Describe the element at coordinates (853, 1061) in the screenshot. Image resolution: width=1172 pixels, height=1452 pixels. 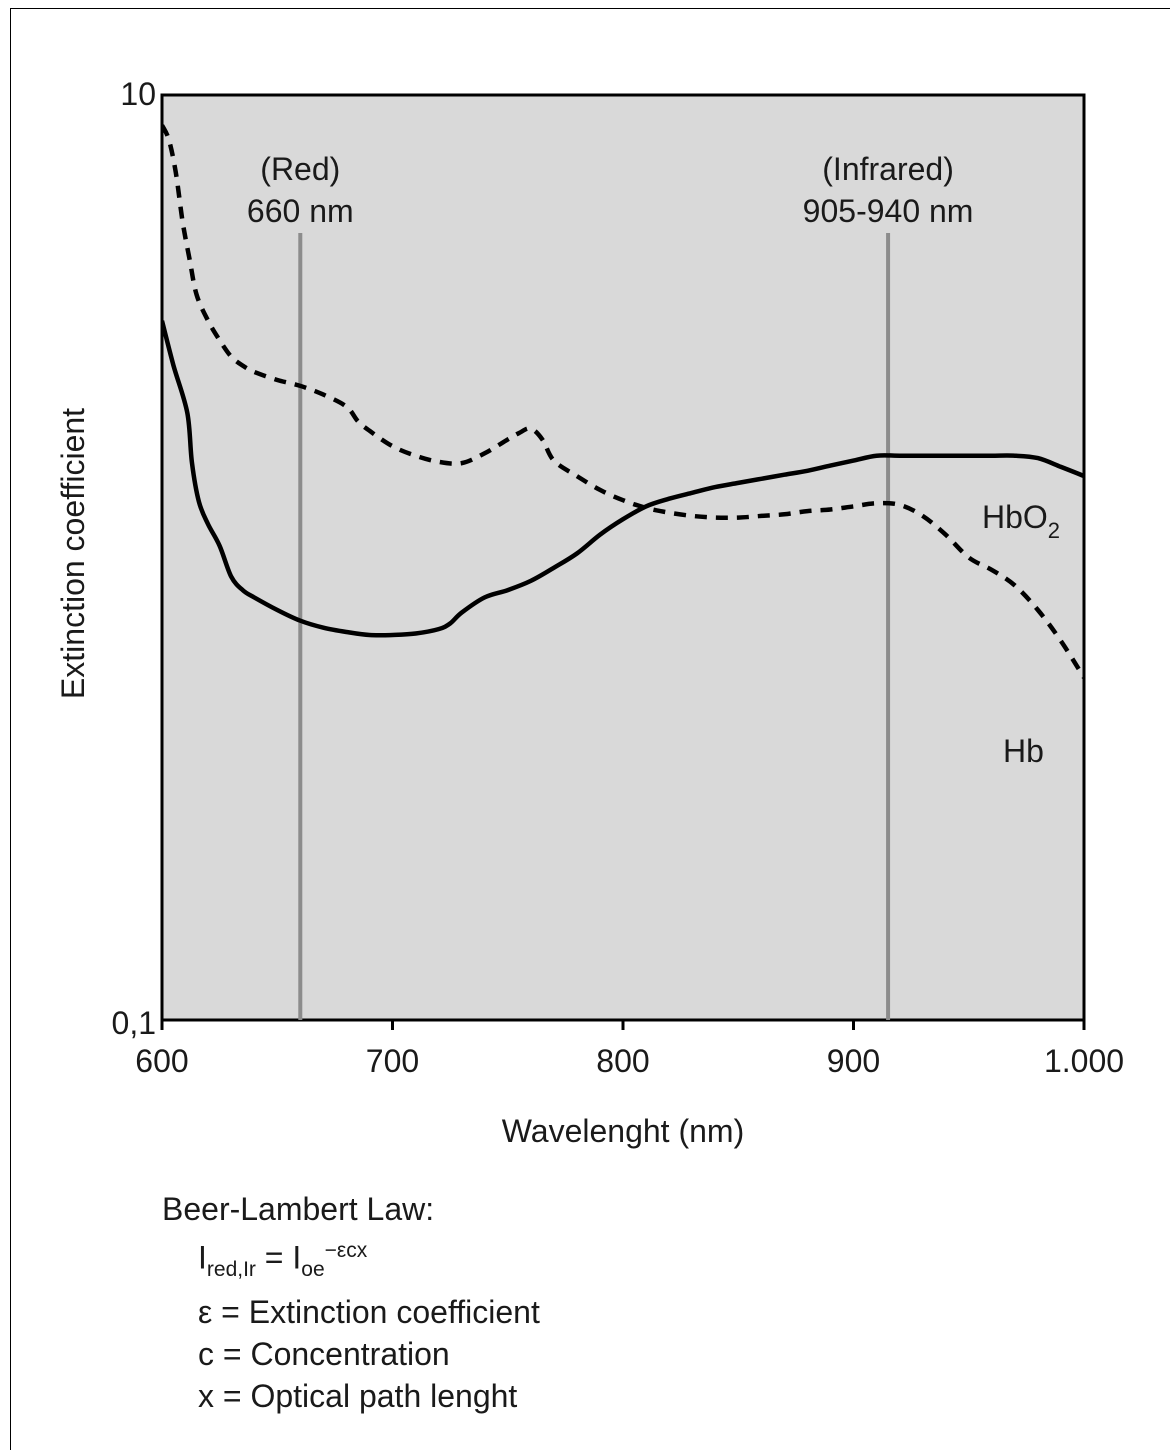
I see `x-tick-label-3: 900` at that location.